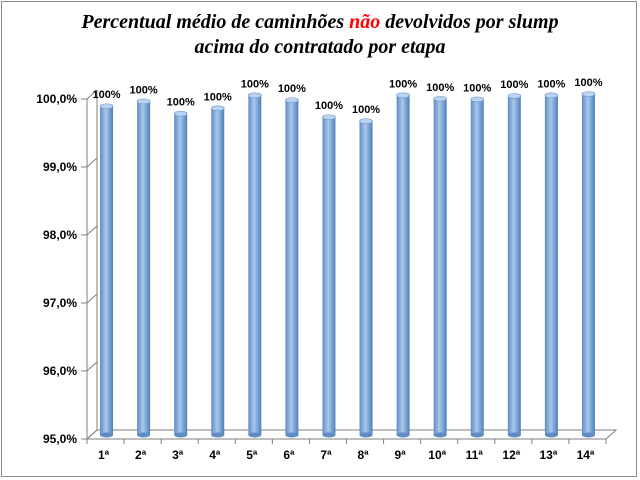 The image size is (640, 480). Describe the element at coordinates (141, 455) in the screenshot. I see `category-label: 2ª` at that location.